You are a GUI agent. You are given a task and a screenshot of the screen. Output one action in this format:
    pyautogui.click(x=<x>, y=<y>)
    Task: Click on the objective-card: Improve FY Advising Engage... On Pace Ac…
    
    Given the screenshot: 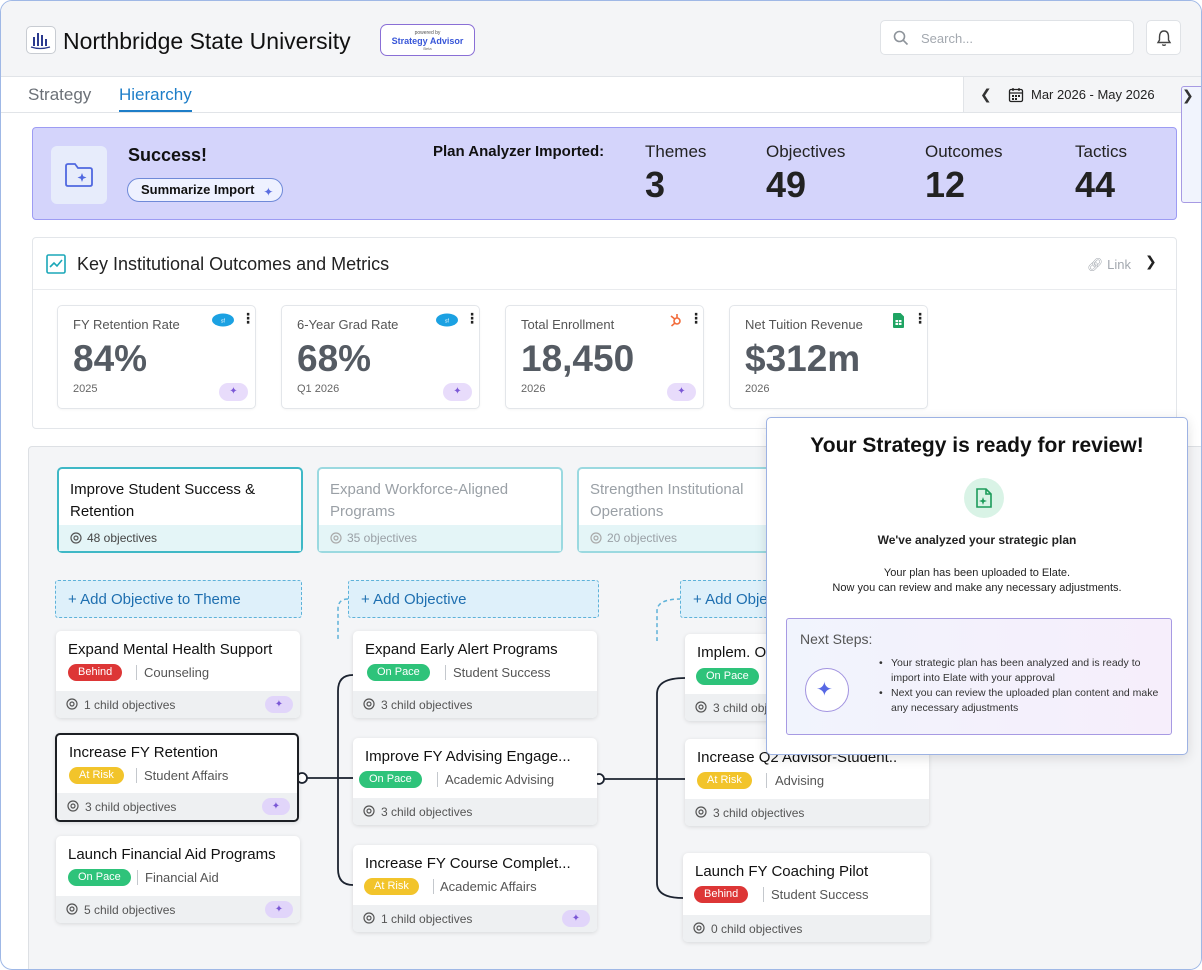 What is the action you would take?
    pyautogui.click(x=475, y=781)
    